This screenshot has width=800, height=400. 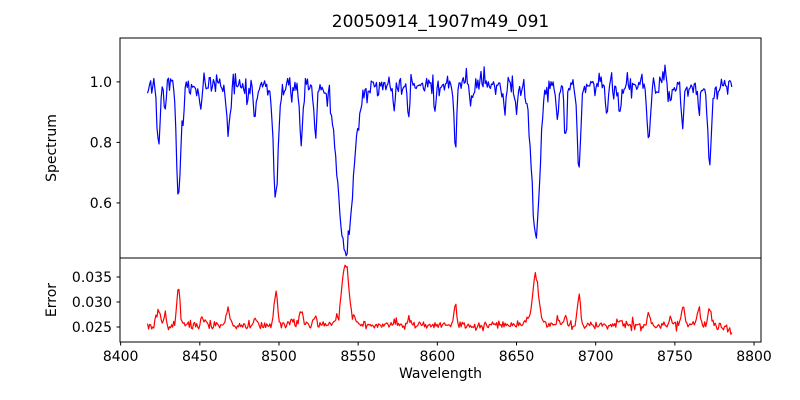 I want to click on x-tick-label: 8500, so click(x=279, y=357).